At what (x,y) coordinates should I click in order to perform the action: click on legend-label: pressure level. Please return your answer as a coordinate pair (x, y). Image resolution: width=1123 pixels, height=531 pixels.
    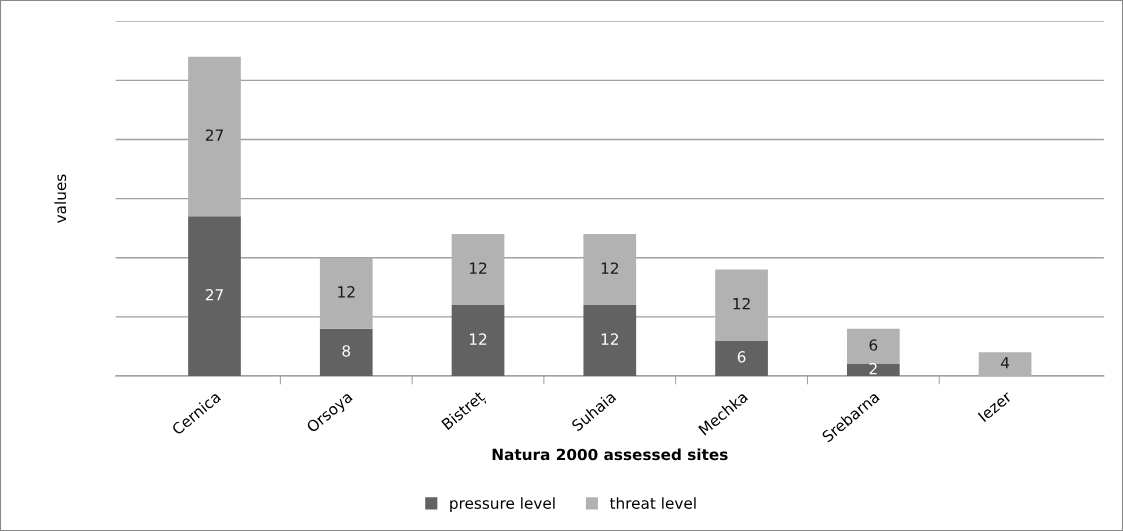
    Looking at the image, I should click on (502, 504).